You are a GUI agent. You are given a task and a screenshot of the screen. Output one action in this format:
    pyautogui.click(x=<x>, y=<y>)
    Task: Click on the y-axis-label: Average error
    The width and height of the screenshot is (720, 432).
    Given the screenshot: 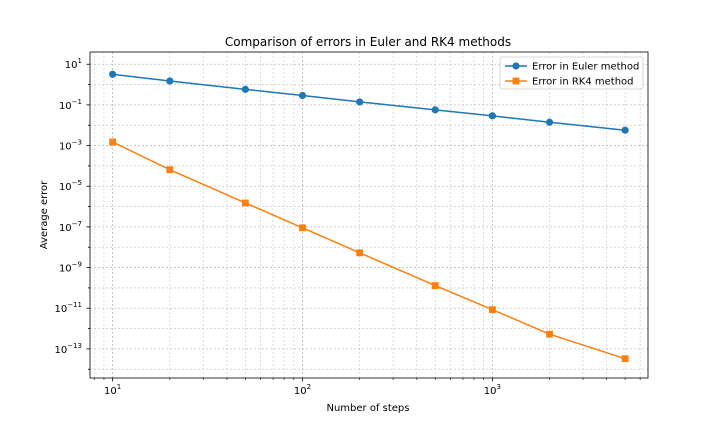 What is the action you would take?
    pyautogui.click(x=44, y=214)
    